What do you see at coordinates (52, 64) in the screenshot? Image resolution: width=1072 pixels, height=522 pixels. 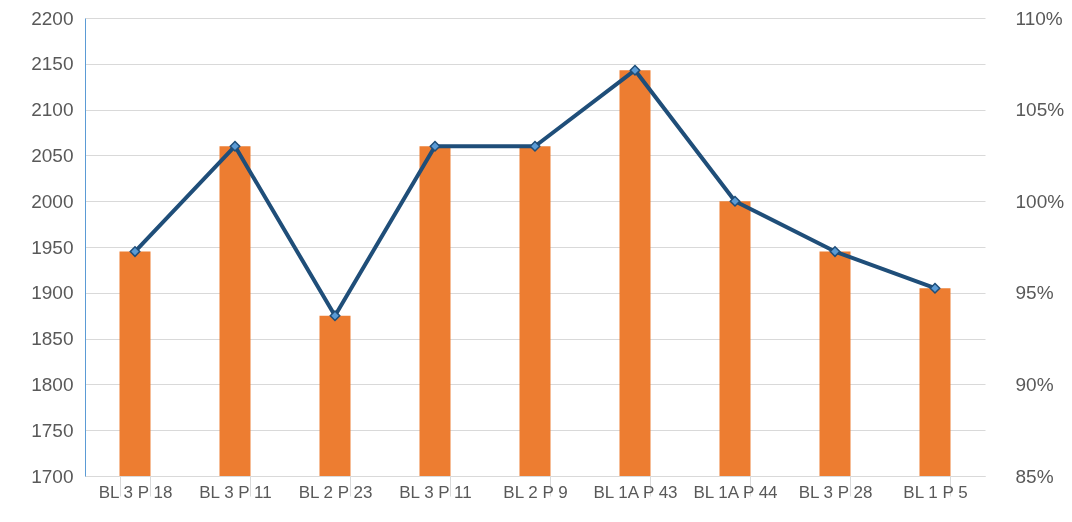 I see `y-tick-label: 2150` at bounding box center [52, 64].